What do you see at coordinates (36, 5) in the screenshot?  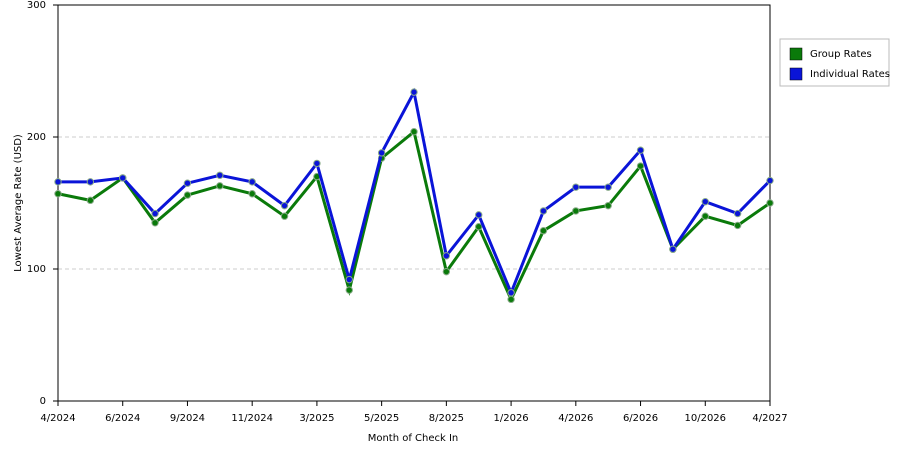 I see `y-tick-label: 300` at bounding box center [36, 5].